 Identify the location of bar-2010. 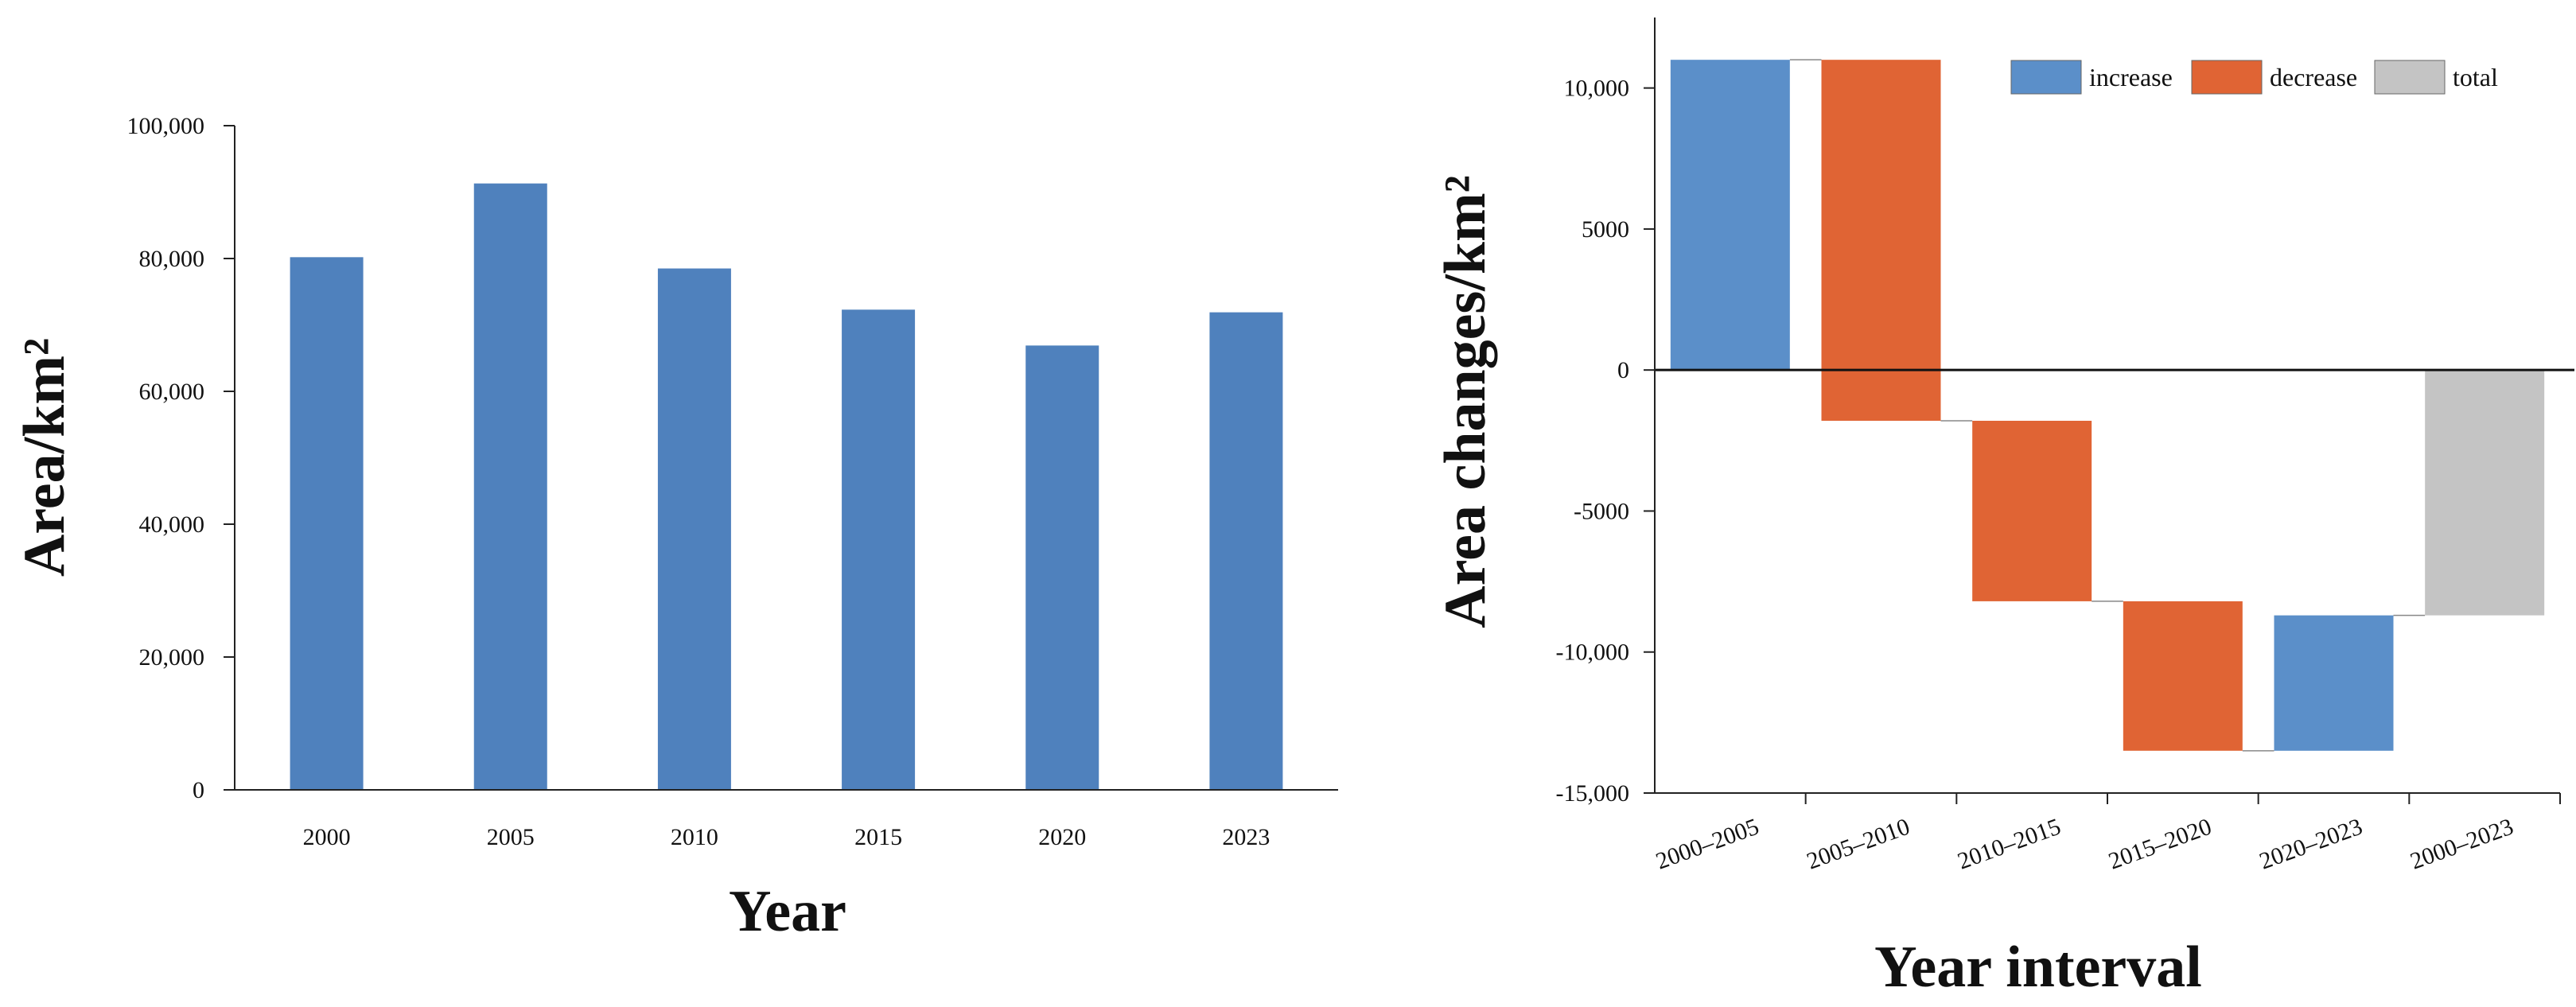
(694, 529).